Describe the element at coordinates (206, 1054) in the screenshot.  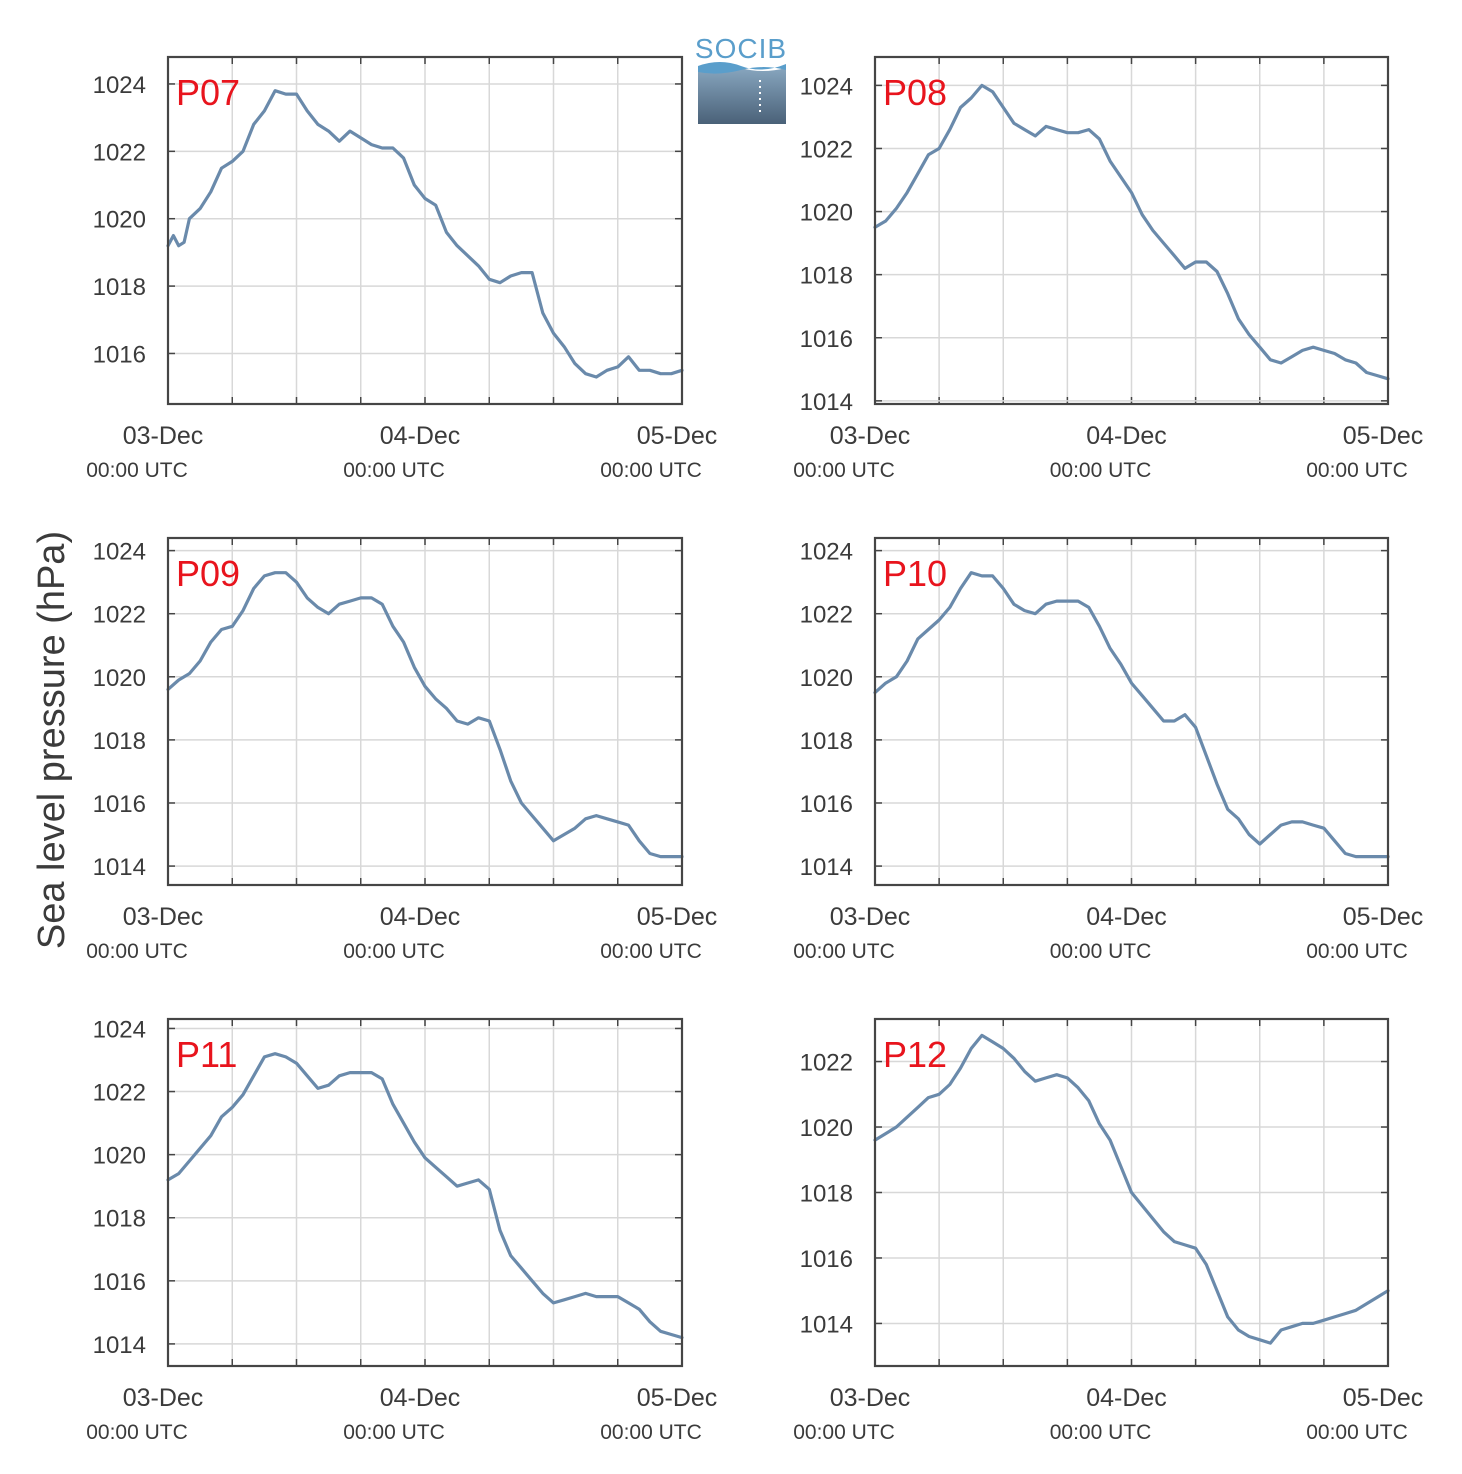
I see `panel-label: P11` at that location.